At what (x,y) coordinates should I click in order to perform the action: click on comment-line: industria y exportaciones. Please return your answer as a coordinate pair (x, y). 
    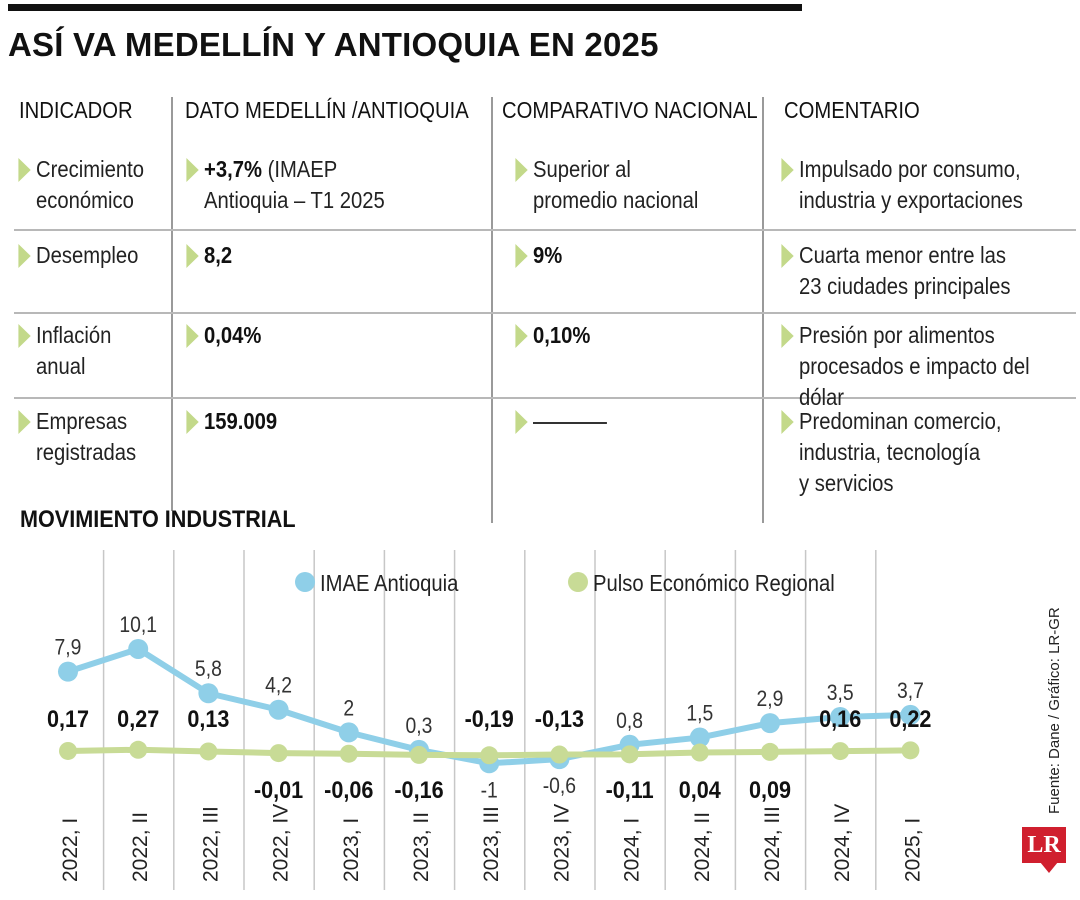
    Looking at the image, I should click on (911, 200).